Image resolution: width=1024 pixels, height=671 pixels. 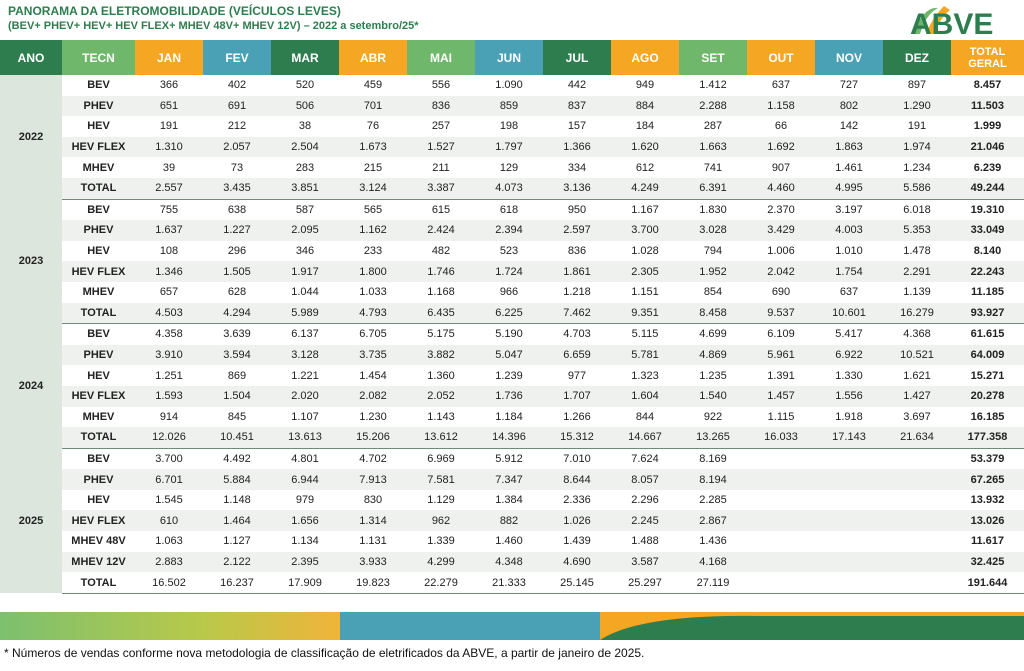 What do you see at coordinates (577, 147) in the screenshot?
I see `value-cell: 1.366` at bounding box center [577, 147].